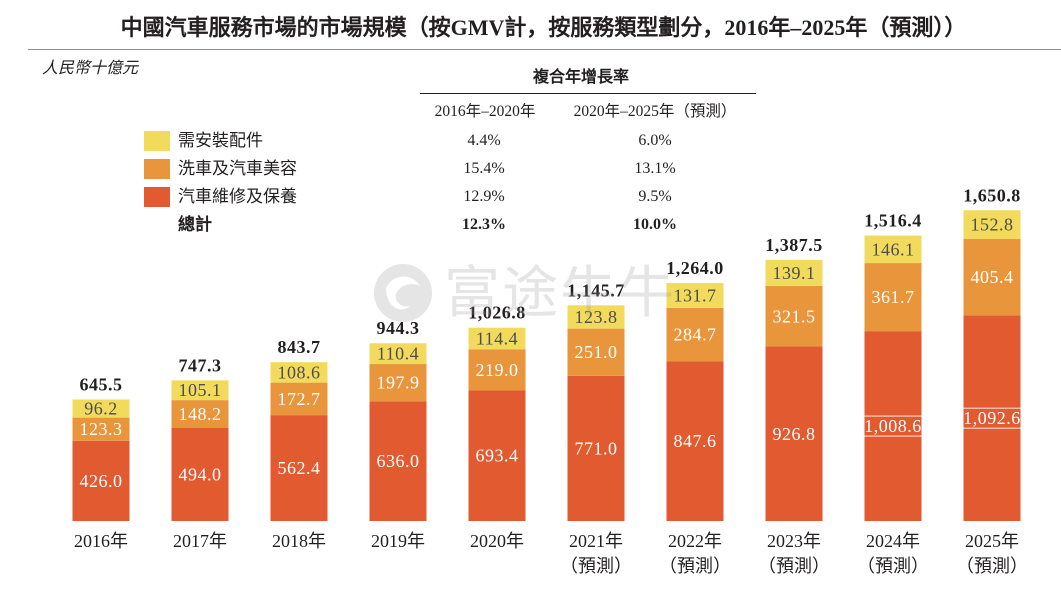 Image resolution: width=1061 pixels, height=589 pixels. Describe the element at coordinates (101, 541) in the screenshot. I see `x-tick-label: 2016年` at that location.